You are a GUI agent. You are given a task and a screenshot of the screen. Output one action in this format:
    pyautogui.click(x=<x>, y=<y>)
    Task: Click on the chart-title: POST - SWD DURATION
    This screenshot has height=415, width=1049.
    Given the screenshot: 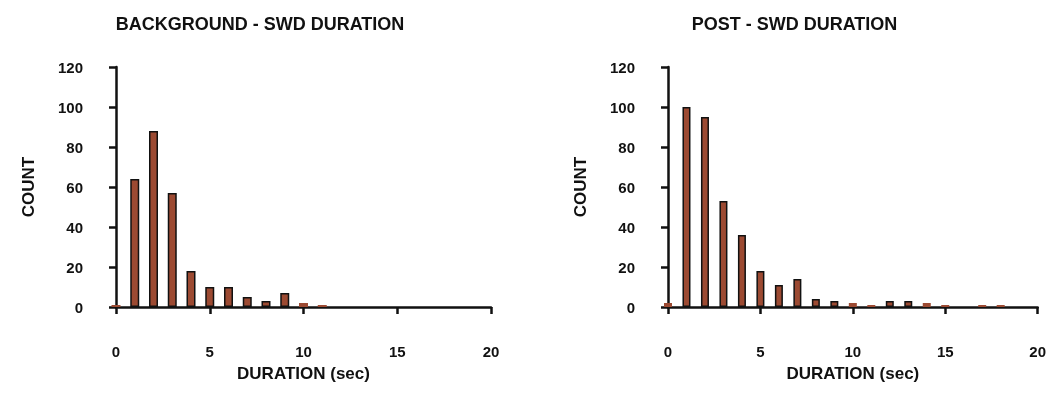 What is the action you would take?
    pyautogui.click(x=794, y=24)
    